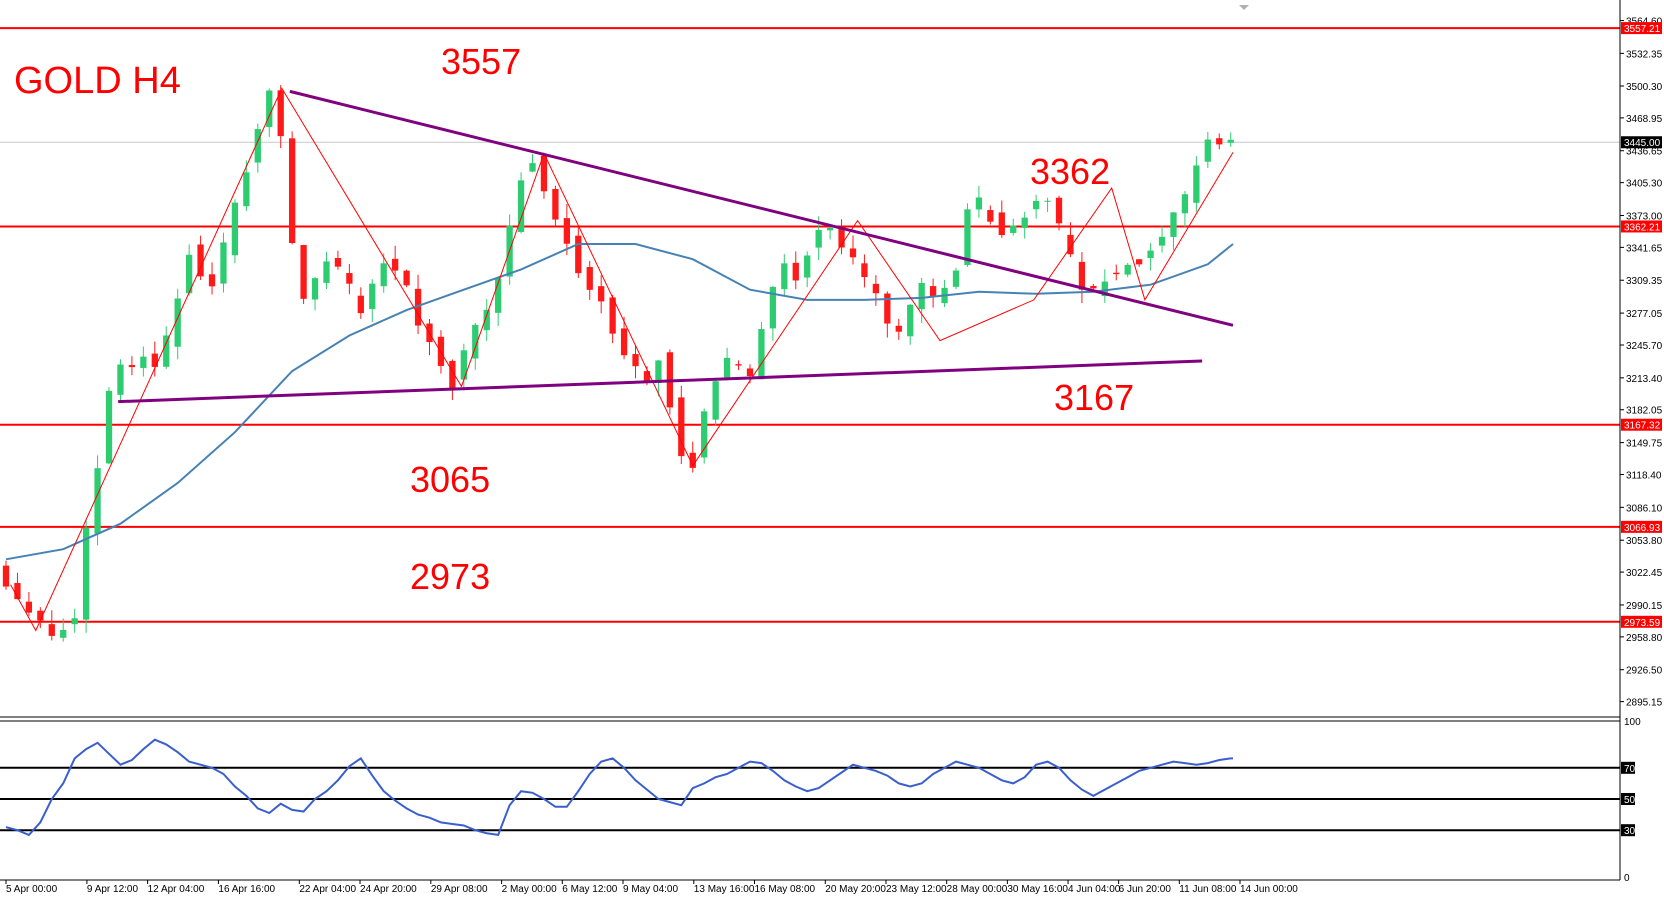 The height and width of the screenshot is (904, 1664). I want to click on time-tick-label: 14 Jun 00:00, so click(1269, 889).